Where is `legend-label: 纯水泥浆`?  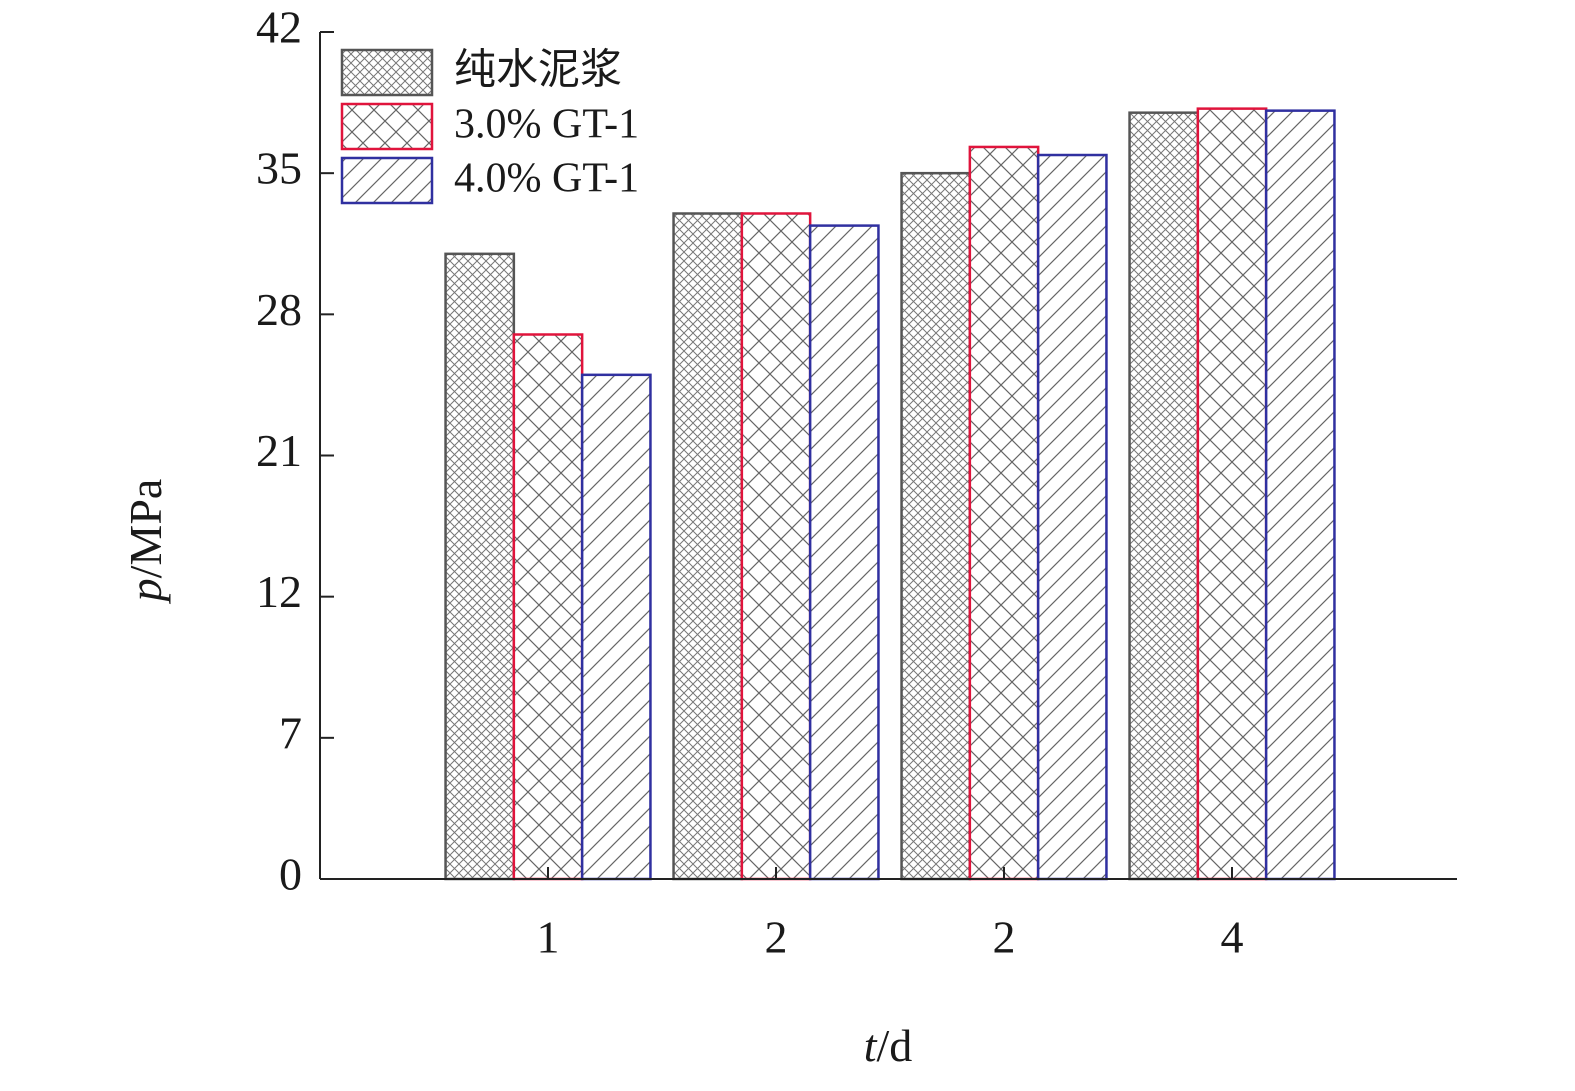 legend-label: 纯水泥浆 is located at coordinates (538, 71).